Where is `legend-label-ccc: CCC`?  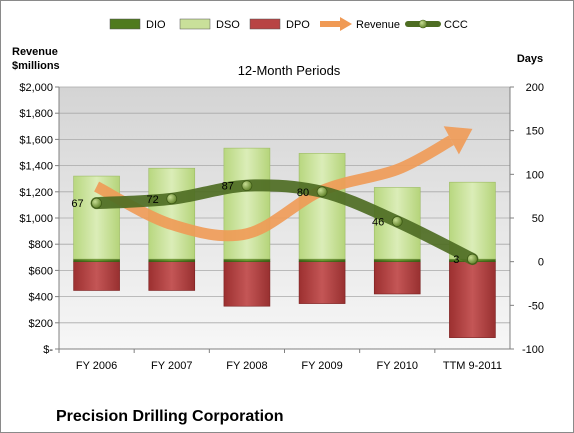
legend-label-ccc: CCC is located at coordinates (456, 25).